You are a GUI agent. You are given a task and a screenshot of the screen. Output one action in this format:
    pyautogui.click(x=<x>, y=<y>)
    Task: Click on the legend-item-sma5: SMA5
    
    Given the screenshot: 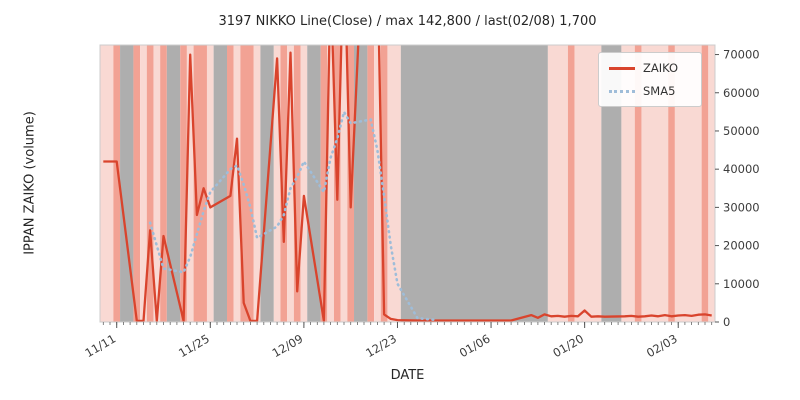 What is the action you would take?
    pyautogui.click(x=650, y=91)
    